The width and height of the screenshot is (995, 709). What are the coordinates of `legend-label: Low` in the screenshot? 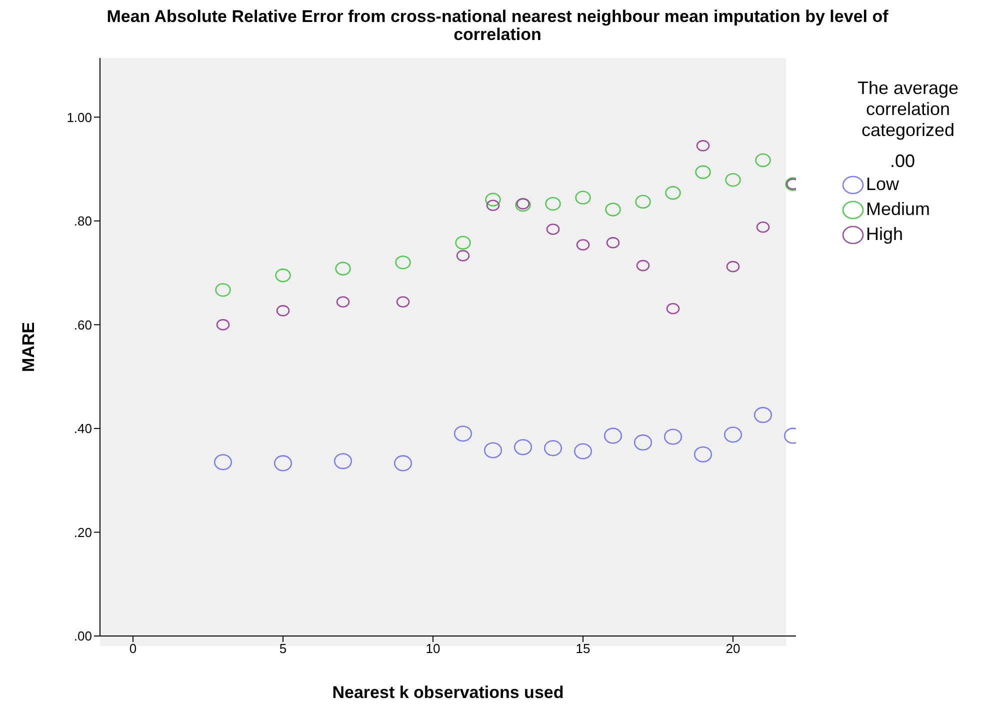 It's located at (883, 184).